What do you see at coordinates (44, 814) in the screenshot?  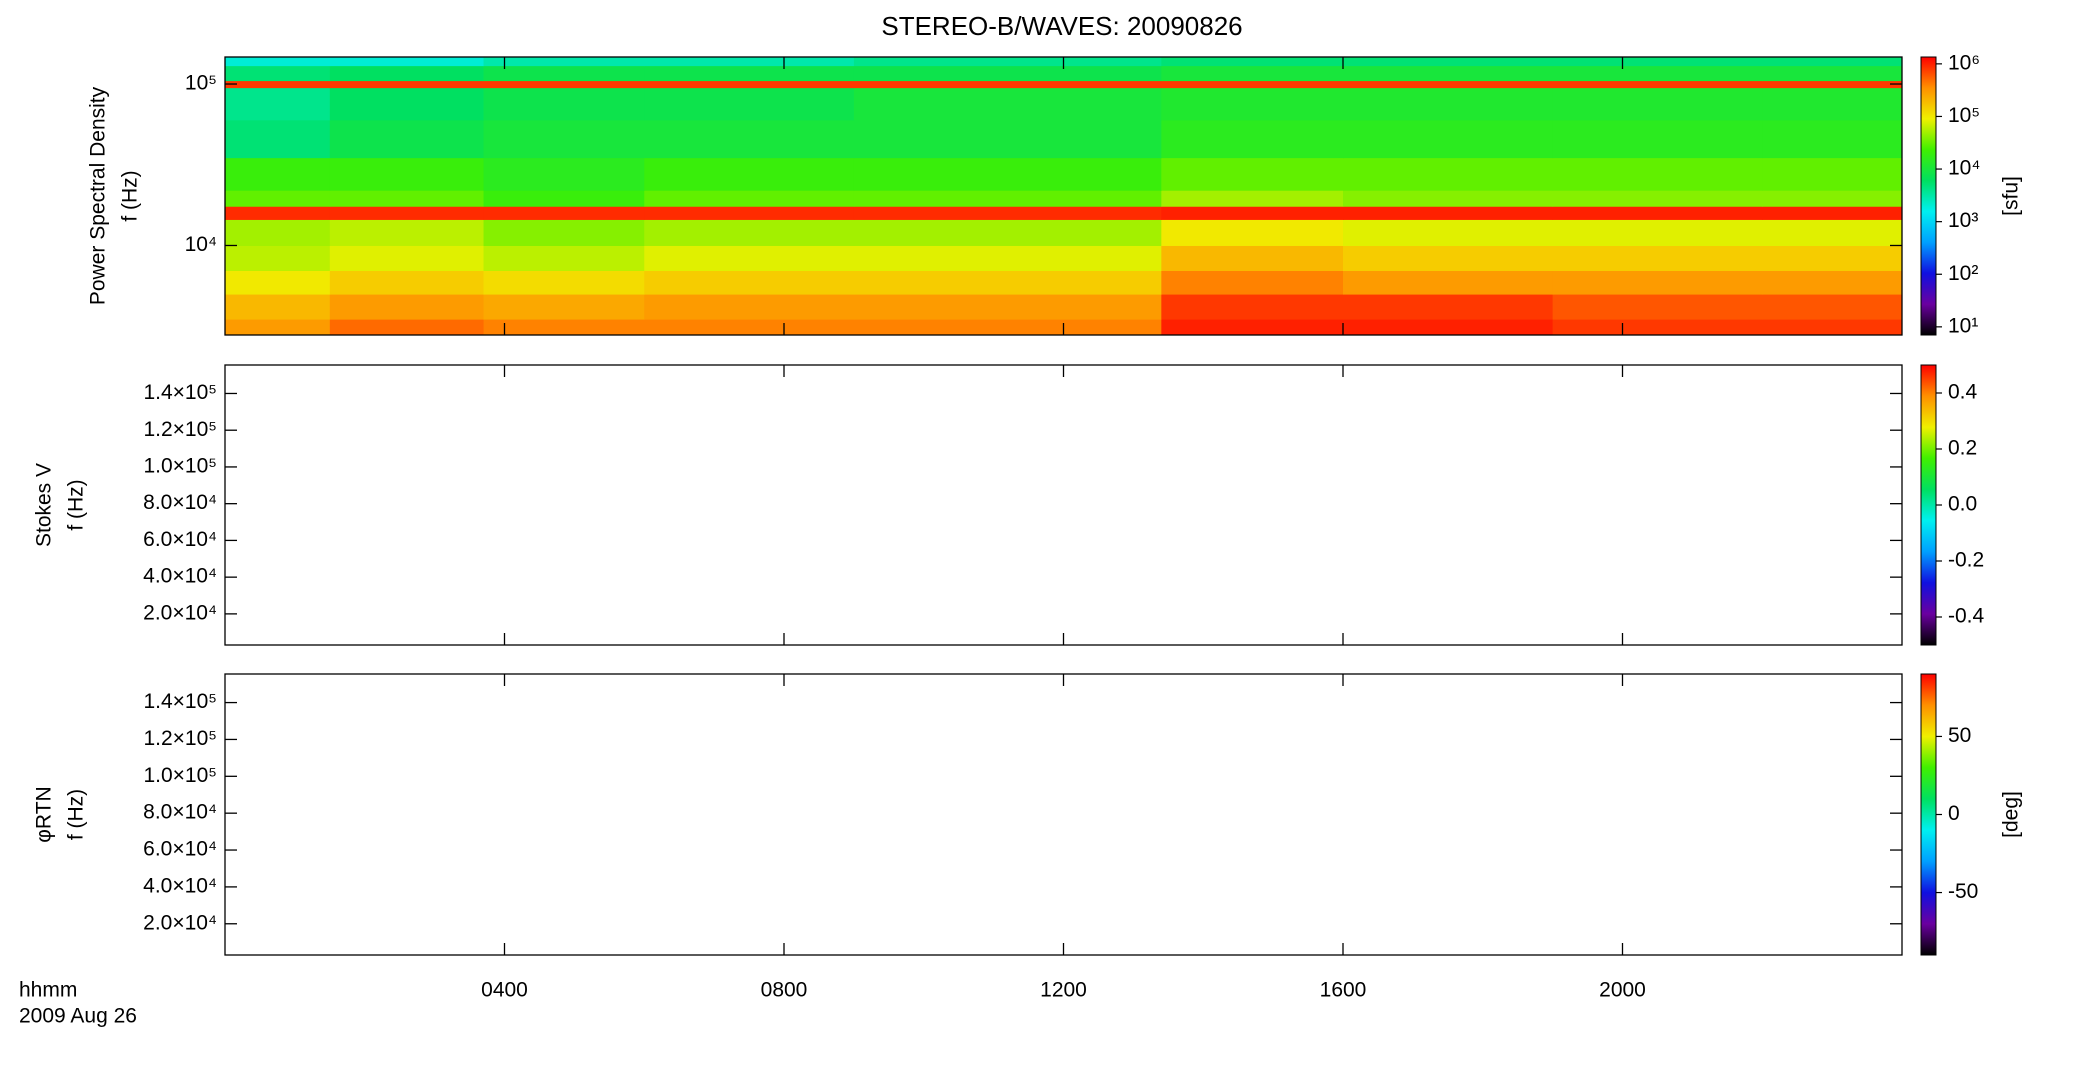 I see `y-axis-label: φRTN` at bounding box center [44, 814].